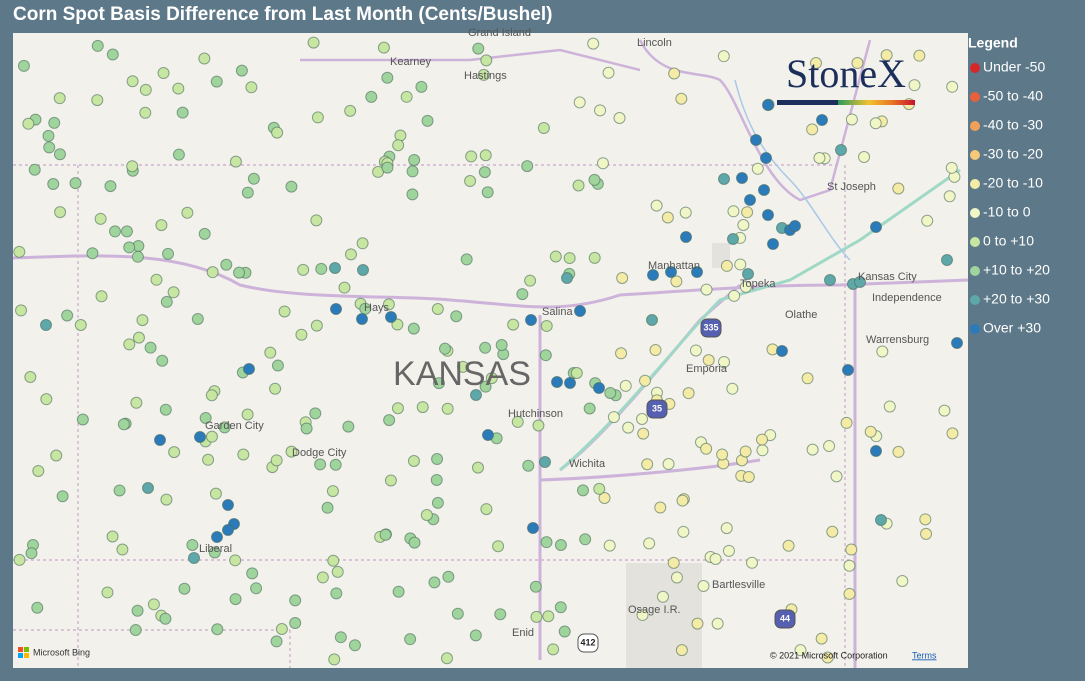  Describe the element at coordinates (846, 73) in the screenshot. I see `logo: StoneX` at that location.